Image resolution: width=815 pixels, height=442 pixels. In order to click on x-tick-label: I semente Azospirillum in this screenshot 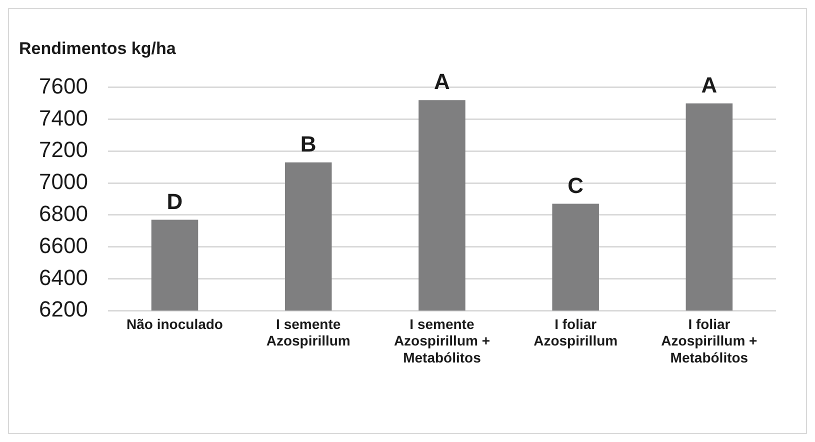, I will do `click(308, 332)`.